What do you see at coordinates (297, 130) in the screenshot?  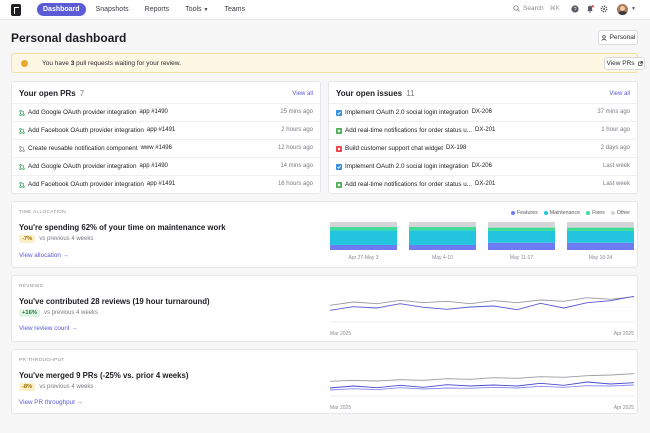 I see `pr-time: 2 hours ago` at bounding box center [297, 130].